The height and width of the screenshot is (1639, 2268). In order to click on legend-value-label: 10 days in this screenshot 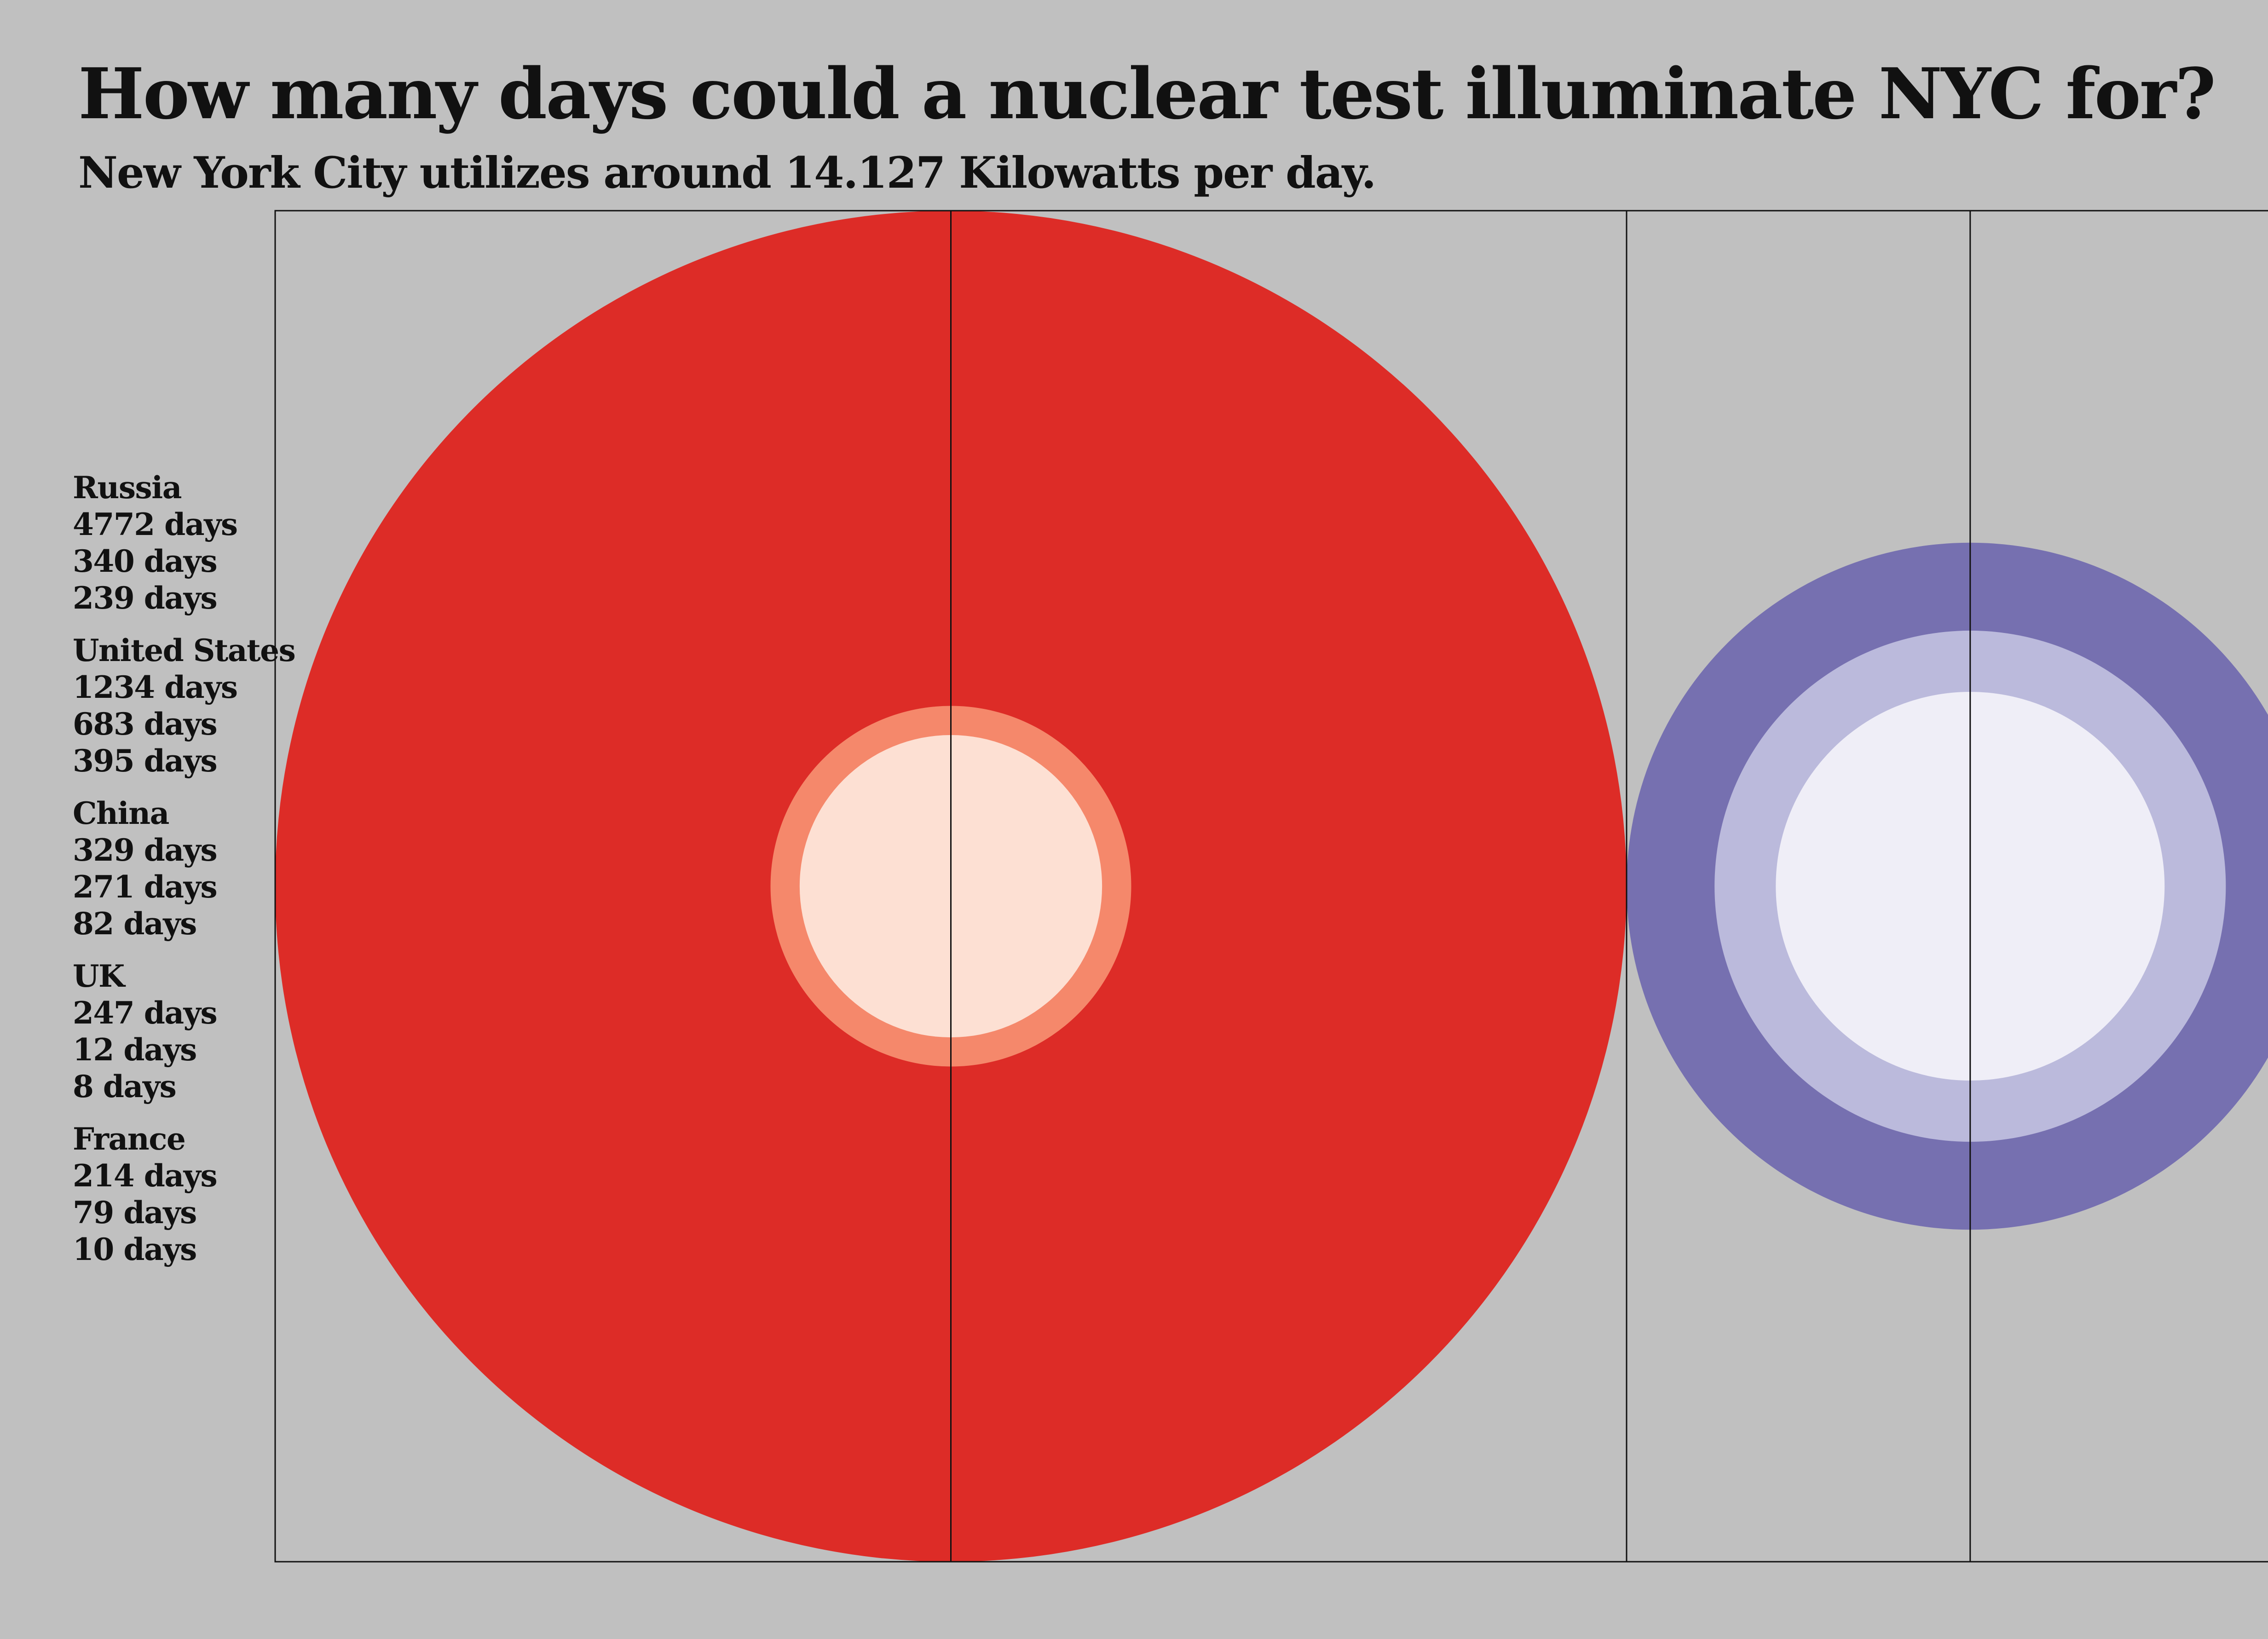, I will do `click(135, 1249)`.